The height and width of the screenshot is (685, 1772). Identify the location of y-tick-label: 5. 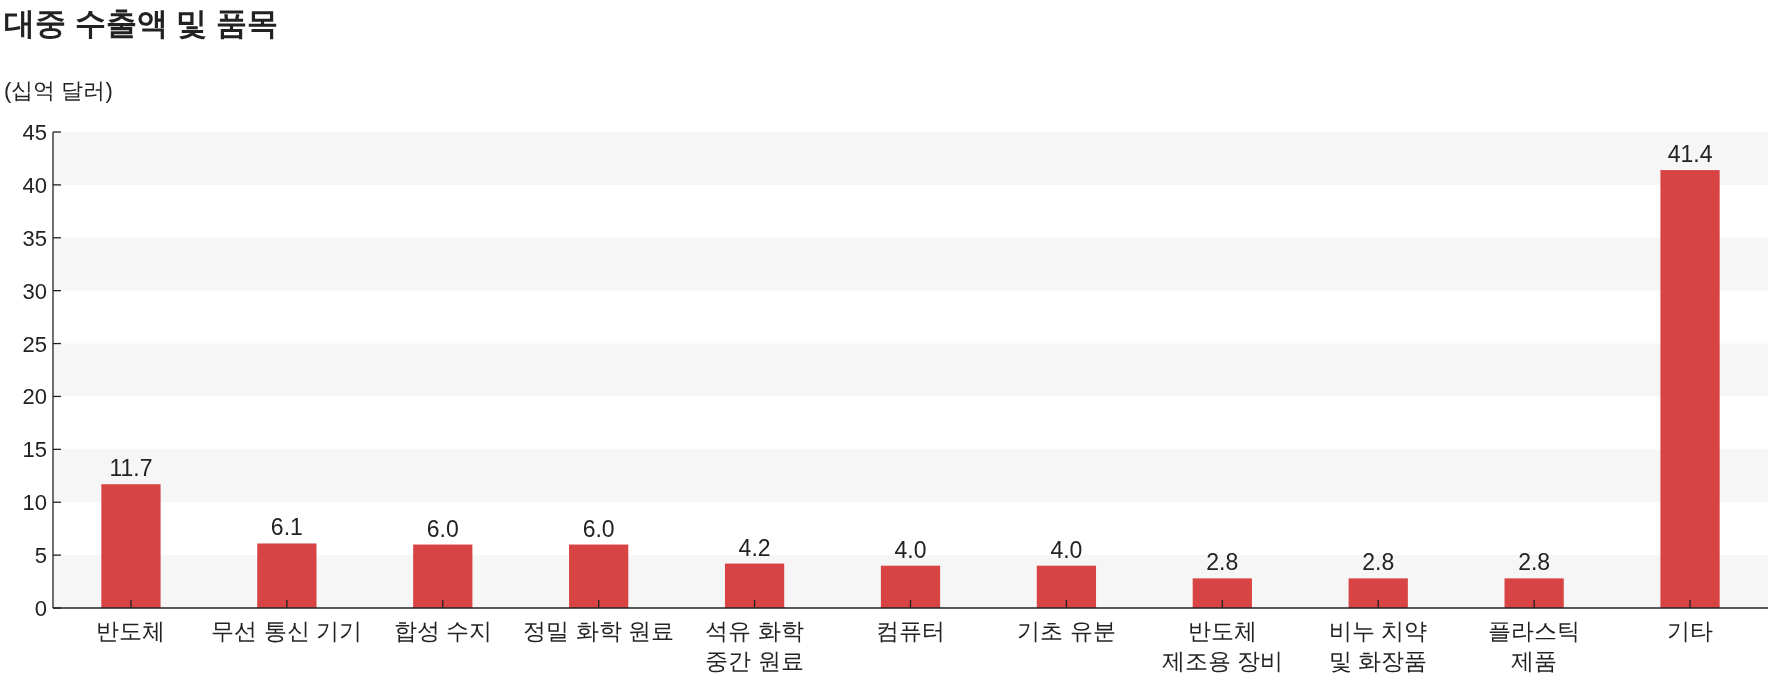
(40, 556).